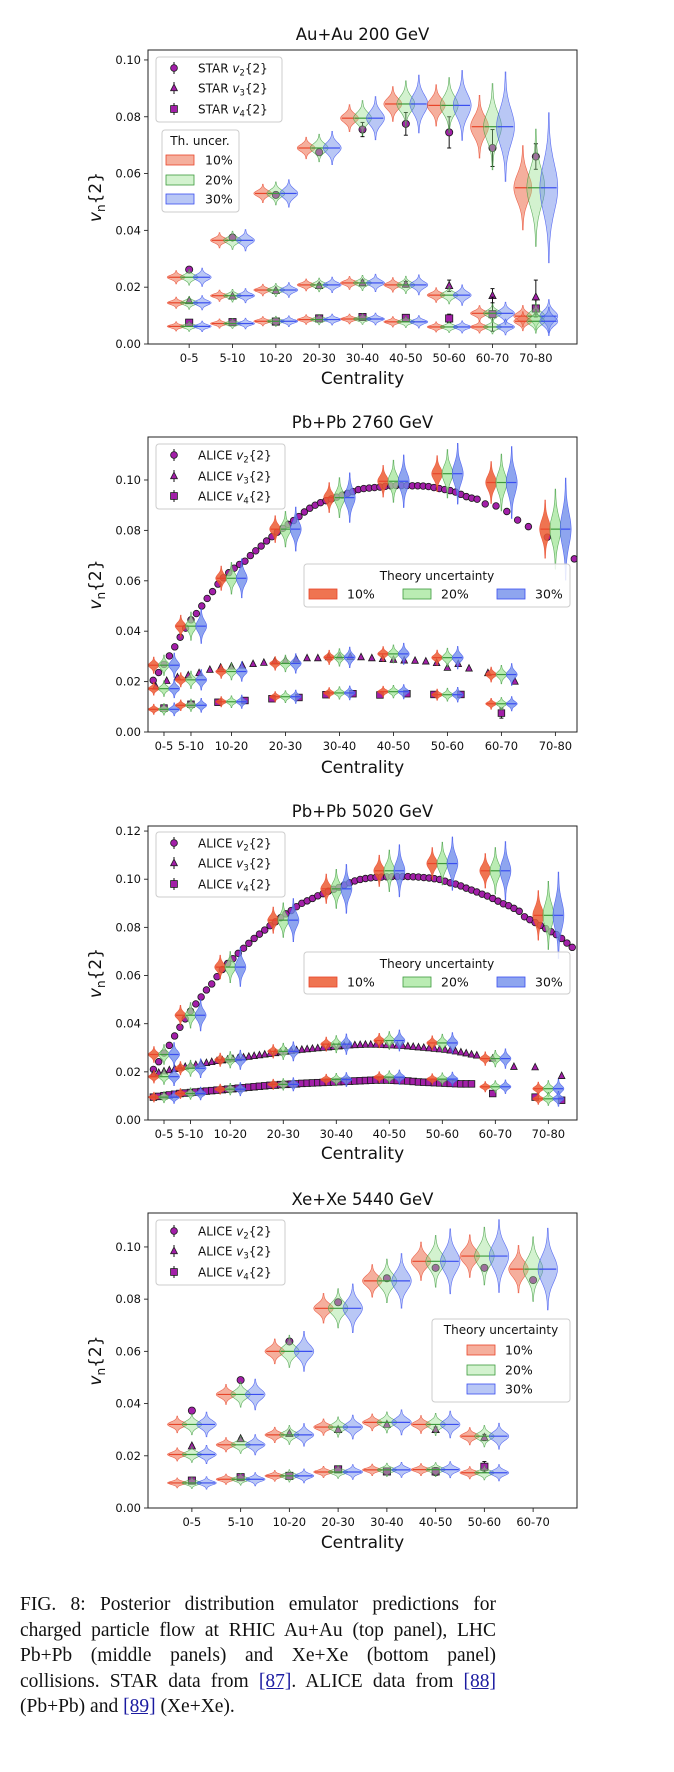 The width and height of the screenshot is (674, 1772). What do you see at coordinates (235, 1253) in the screenshot?
I see `legend-label: ALICE v3{2}` at bounding box center [235, 1253].